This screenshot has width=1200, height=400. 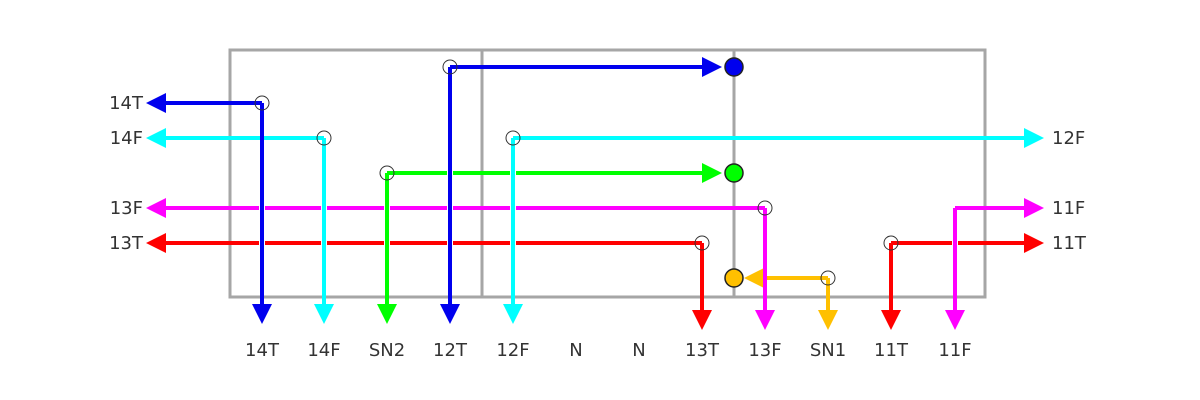 I want to click on right-label: 11F, so click(x=1068, y=208).